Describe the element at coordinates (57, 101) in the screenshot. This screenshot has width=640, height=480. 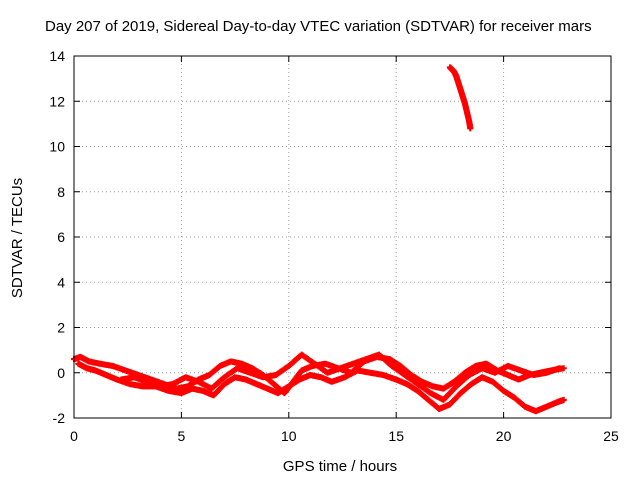
I see `y-tick-label: 12` at that location.